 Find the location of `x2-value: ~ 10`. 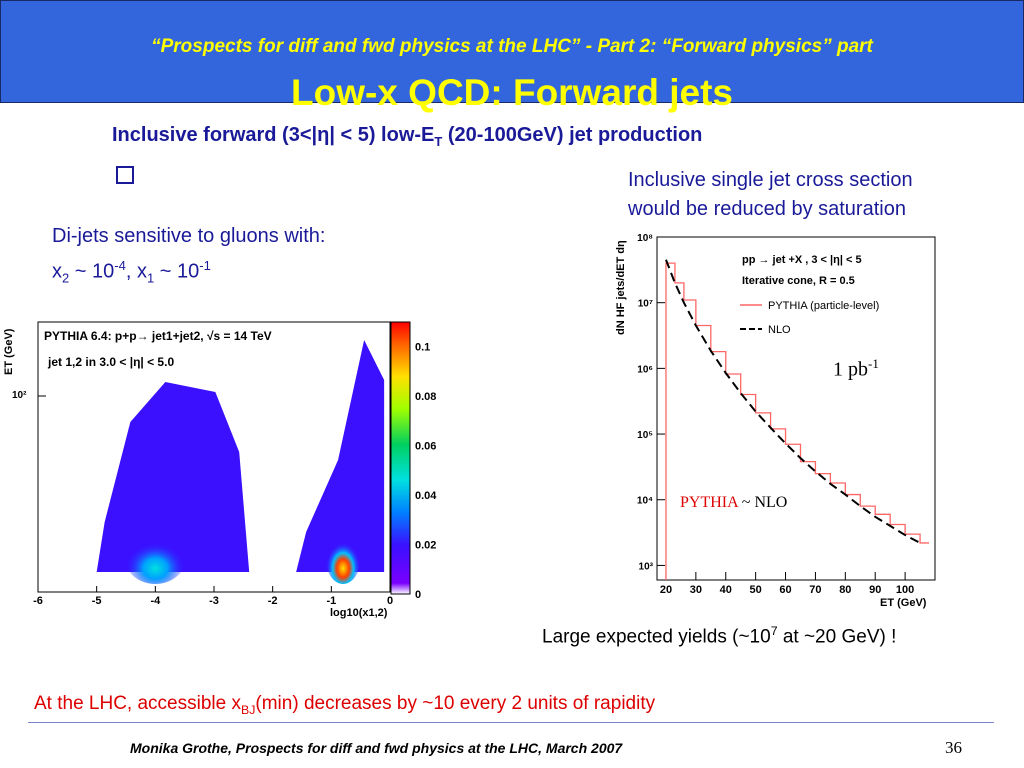

x2-value: ~ 10 is located at coordinates (92, 271).